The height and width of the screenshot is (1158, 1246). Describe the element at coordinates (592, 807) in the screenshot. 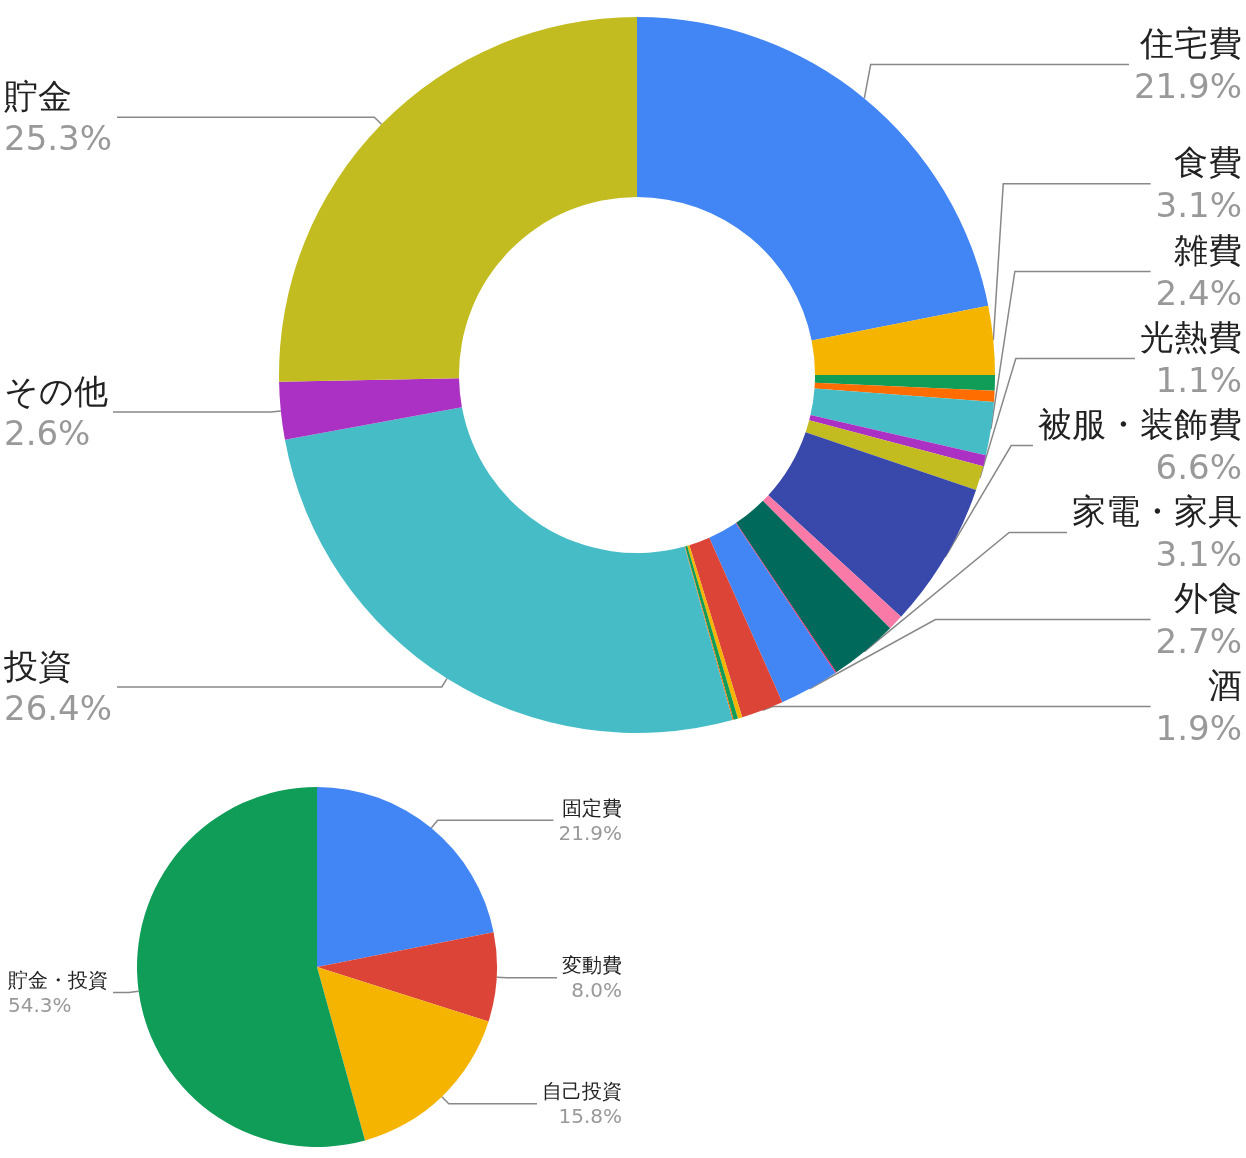

I see `slice-label: 固定費` at that location.